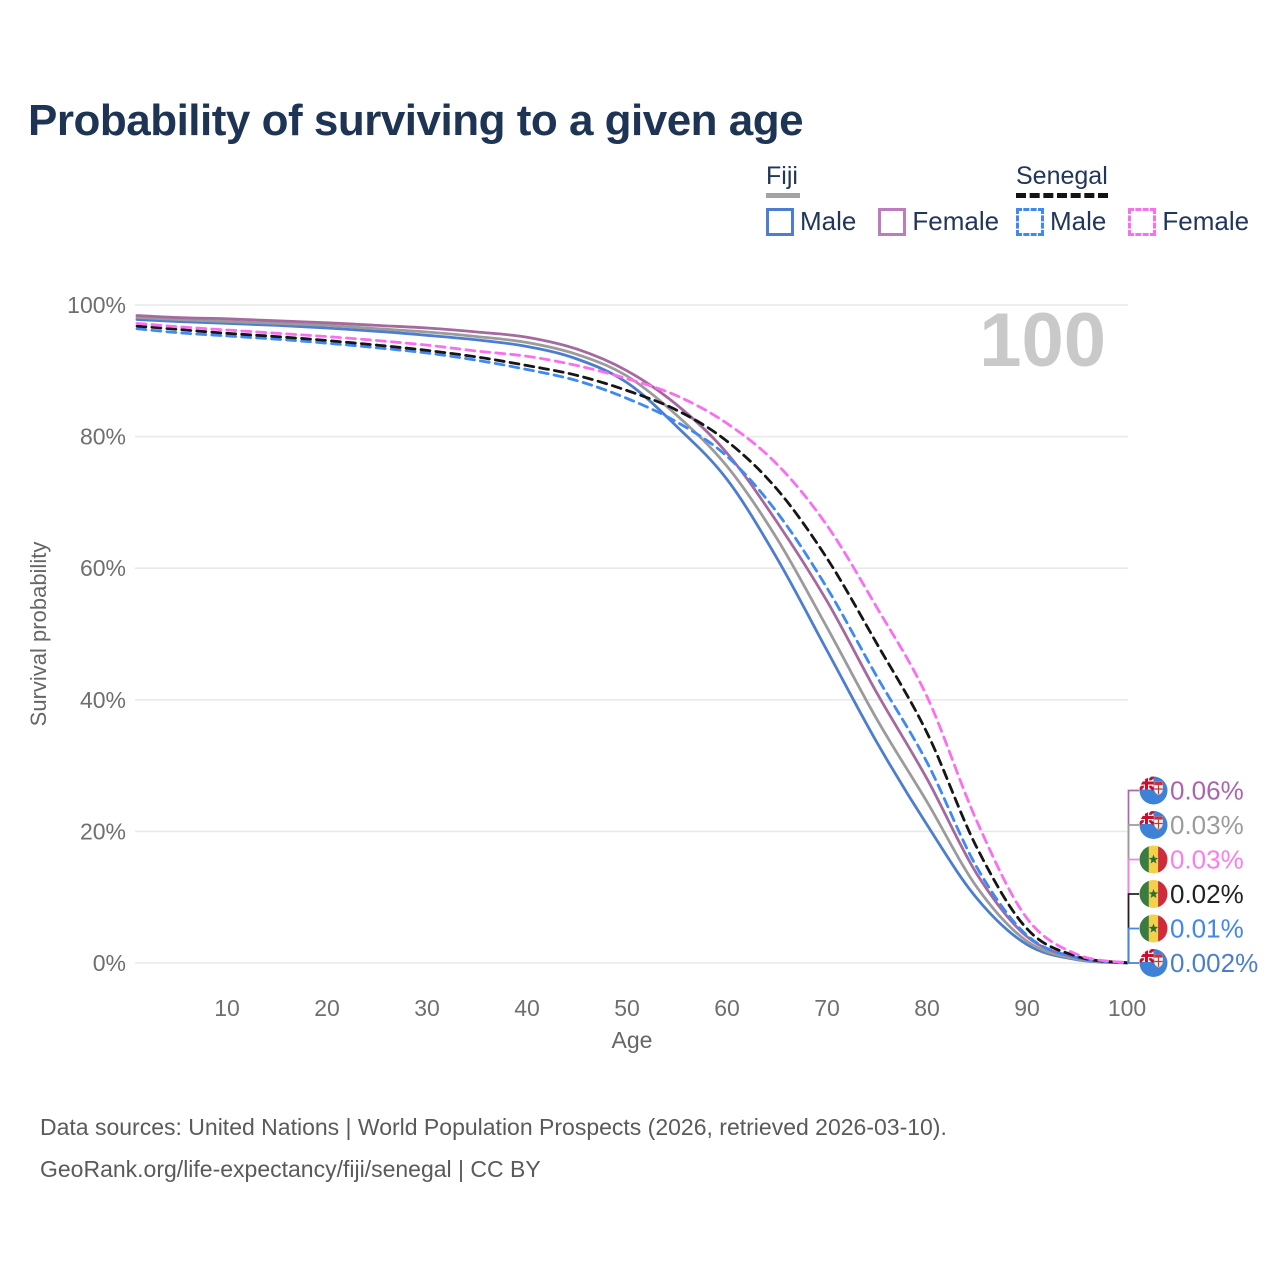 This screenshot has width=1280, height=1280. Describe the element at coordinates (727, 1008) in the screenshot. I see `x-tick-label-60: 60` at that location.